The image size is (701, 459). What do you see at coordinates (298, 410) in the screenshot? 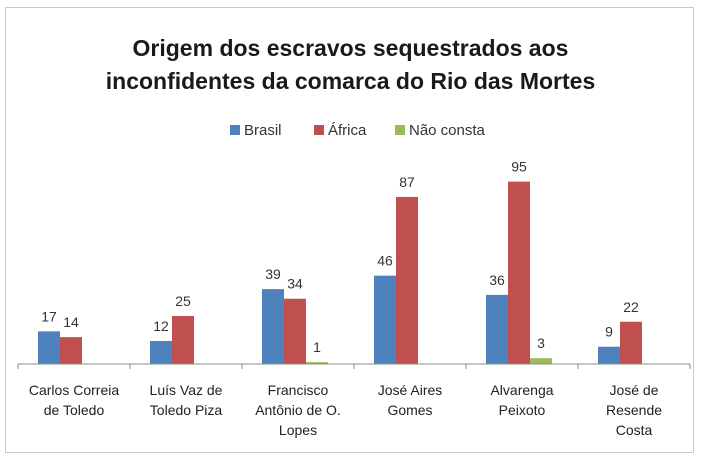
I see `category-label-3-line-2: Antônio de O.` at bounding box center [298, 410].